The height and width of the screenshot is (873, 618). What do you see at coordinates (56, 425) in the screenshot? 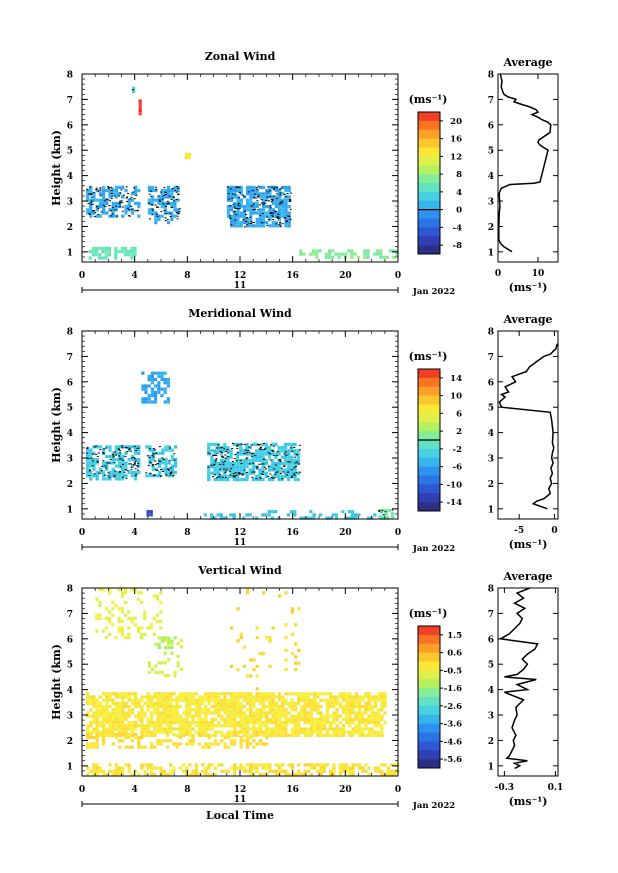
I see `panel2-ylabel: Height (km)` at bounding box center [56, 425].